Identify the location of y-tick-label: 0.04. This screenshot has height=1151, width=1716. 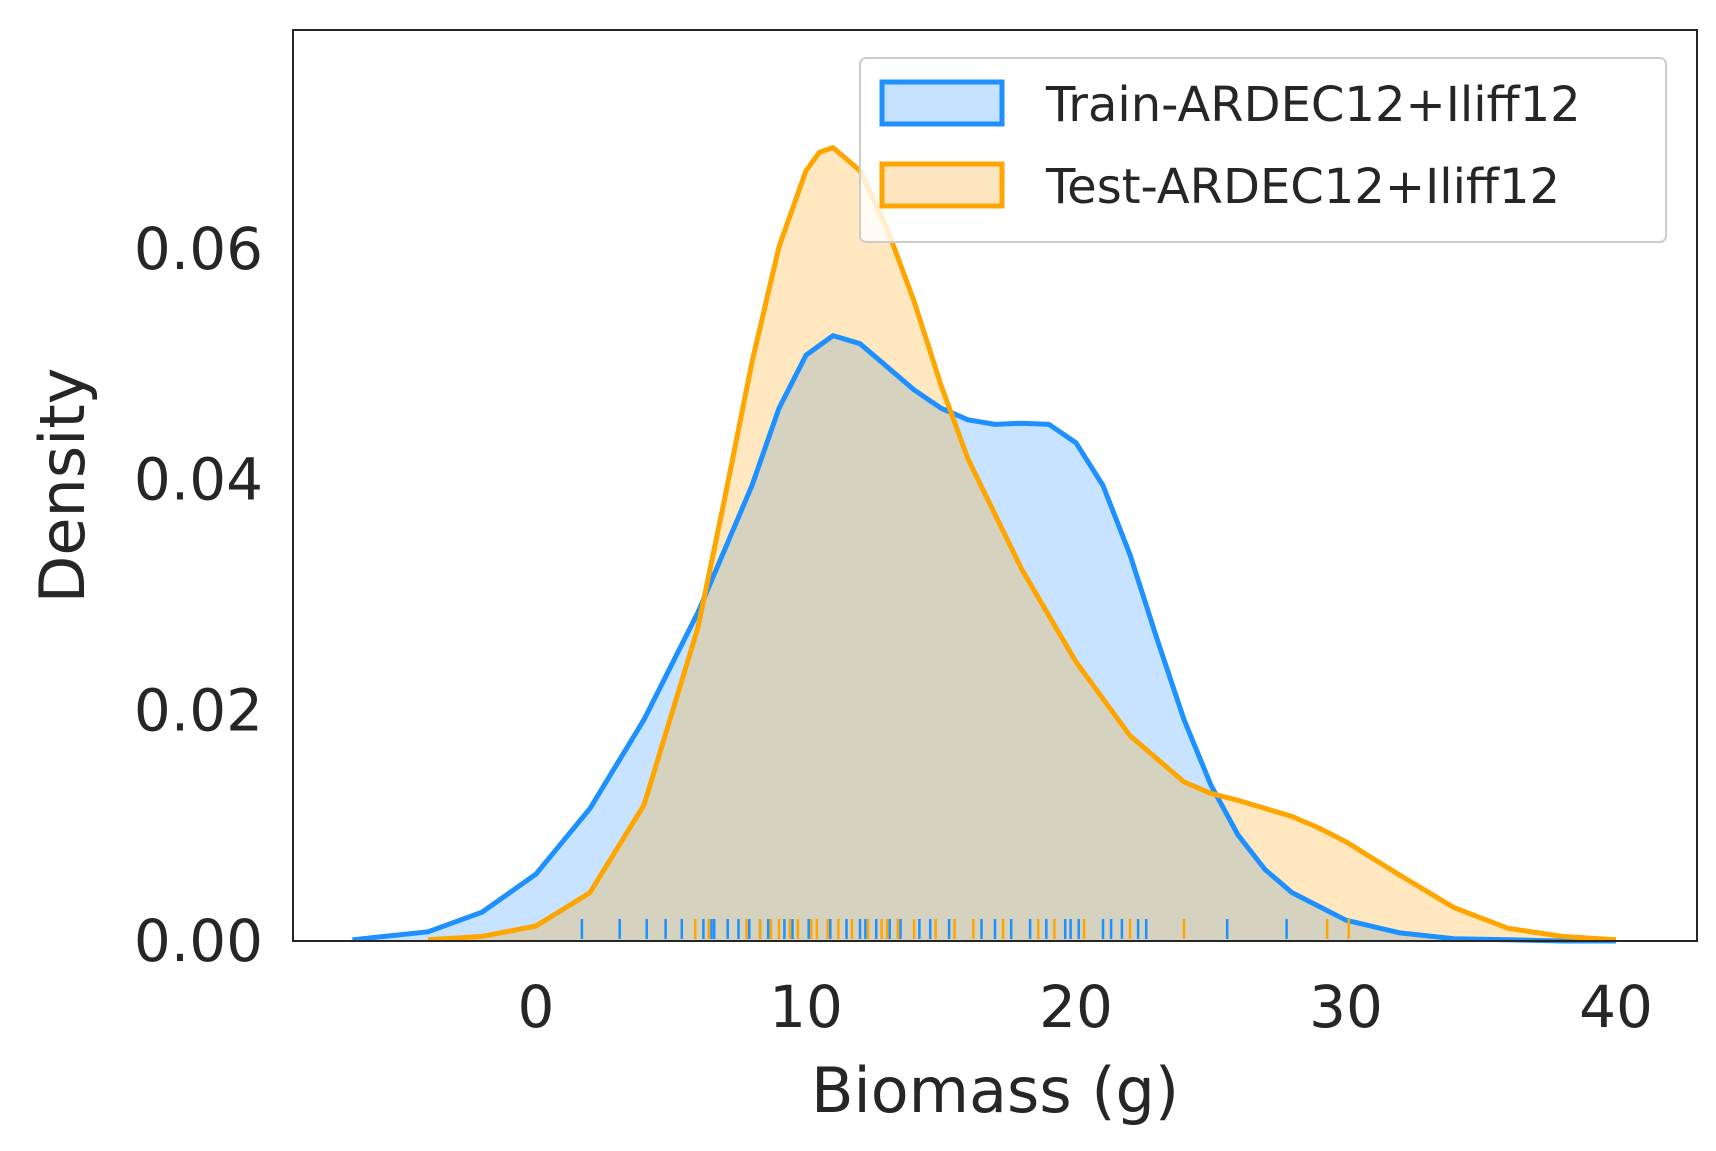
(198, 480).